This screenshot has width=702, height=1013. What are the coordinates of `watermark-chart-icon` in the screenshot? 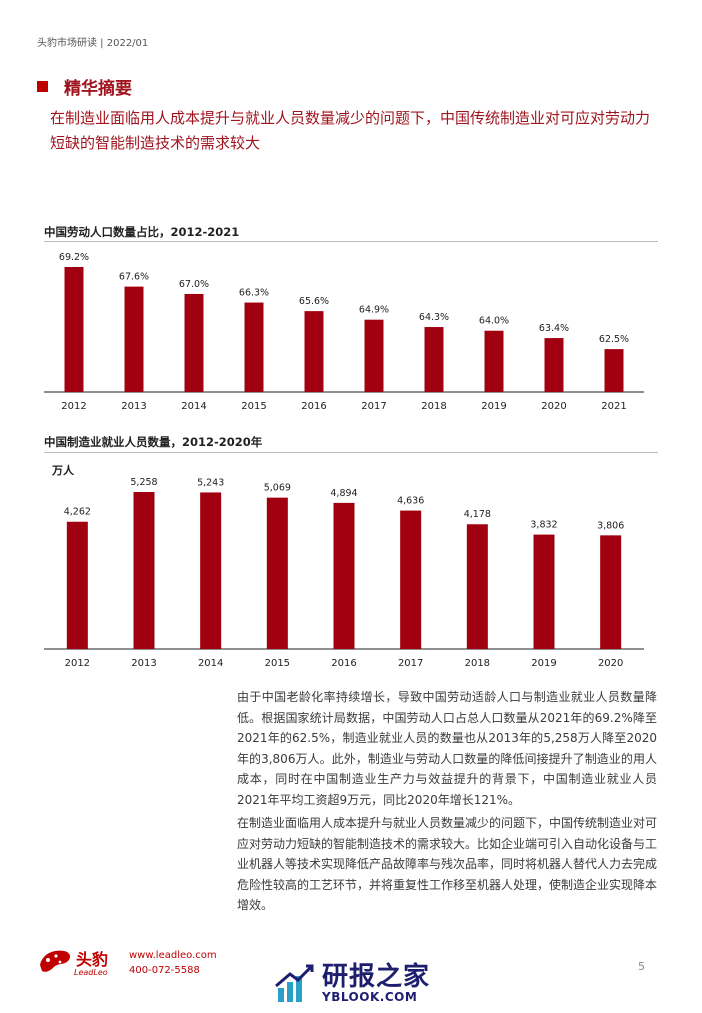 It's located at (294, 983).